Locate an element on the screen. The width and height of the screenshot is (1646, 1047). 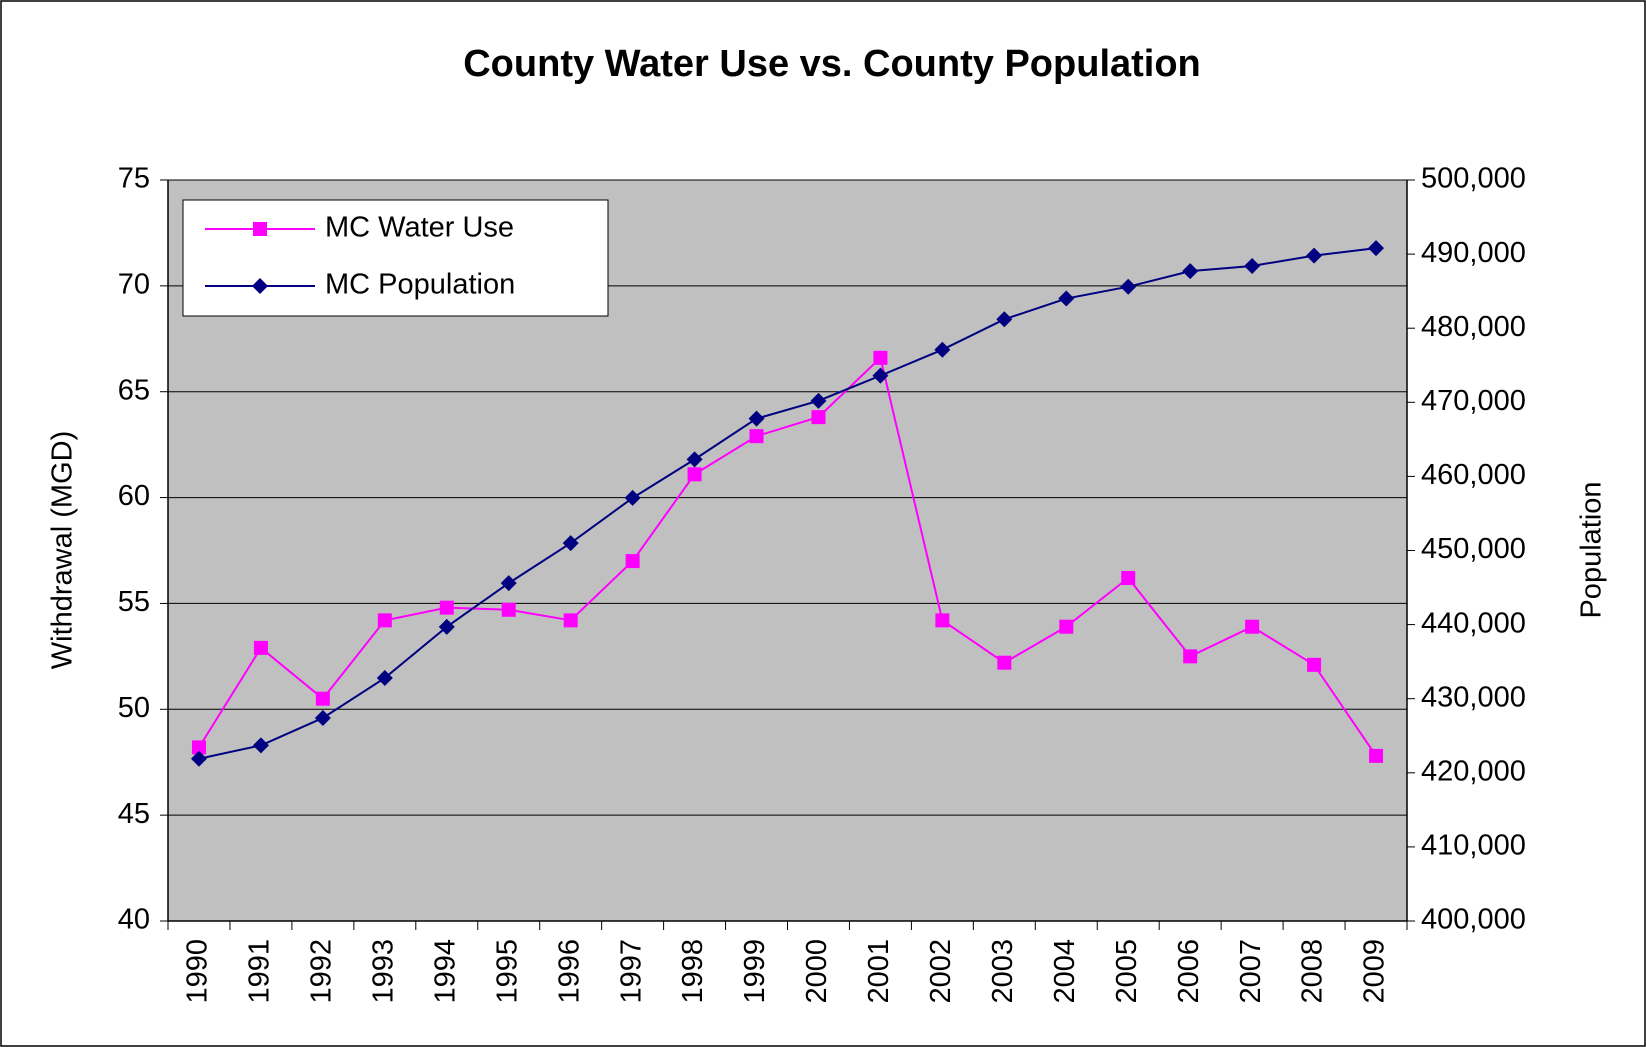
y-tick-label: 60 is located at coordinates (134, 496).